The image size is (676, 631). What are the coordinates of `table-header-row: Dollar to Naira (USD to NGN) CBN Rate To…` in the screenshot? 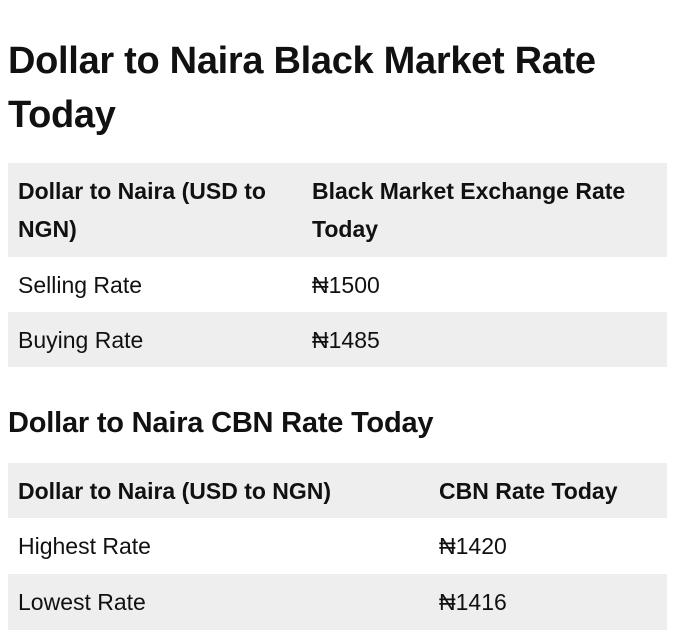 It's located at (337, 490).